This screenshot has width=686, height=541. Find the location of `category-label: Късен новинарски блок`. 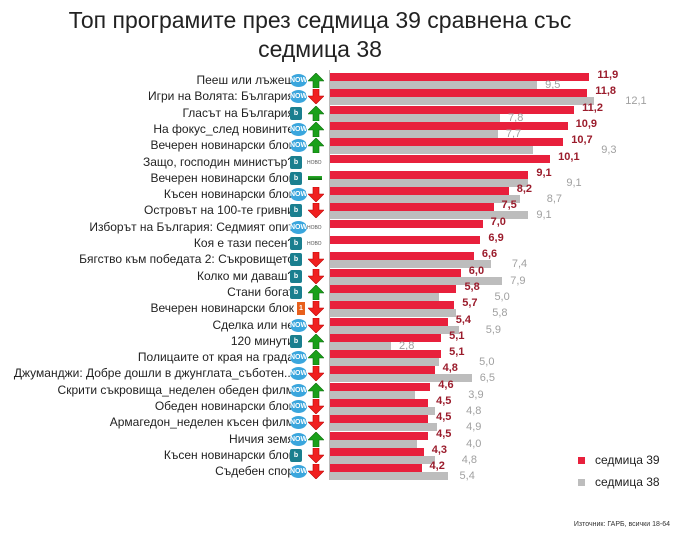

category-label: Късен новинарски блок is located at coordinates (228, 454).